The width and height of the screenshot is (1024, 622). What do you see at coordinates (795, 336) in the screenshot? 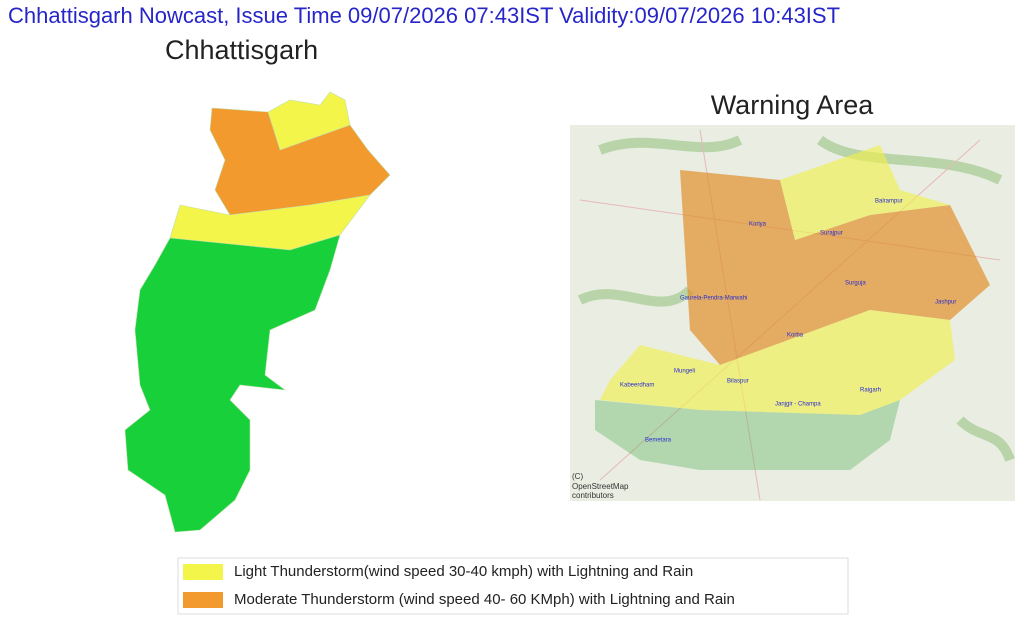
I see `place-label: Korba` at bounding box center [795, 336].